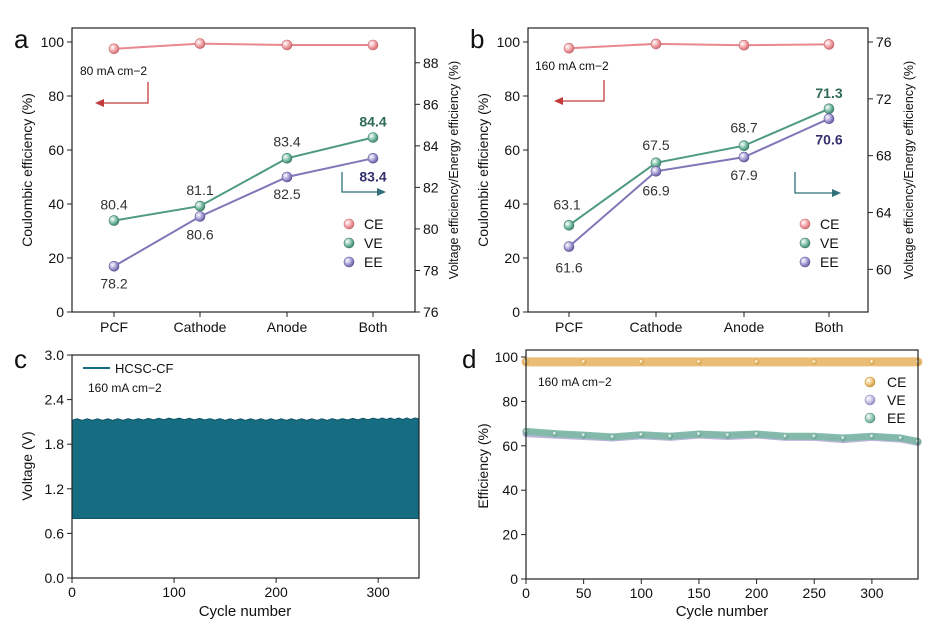 This screenshot has height=631, width=949. I want to click on panel-b-right-tick-label: 64, so click(884, 213).